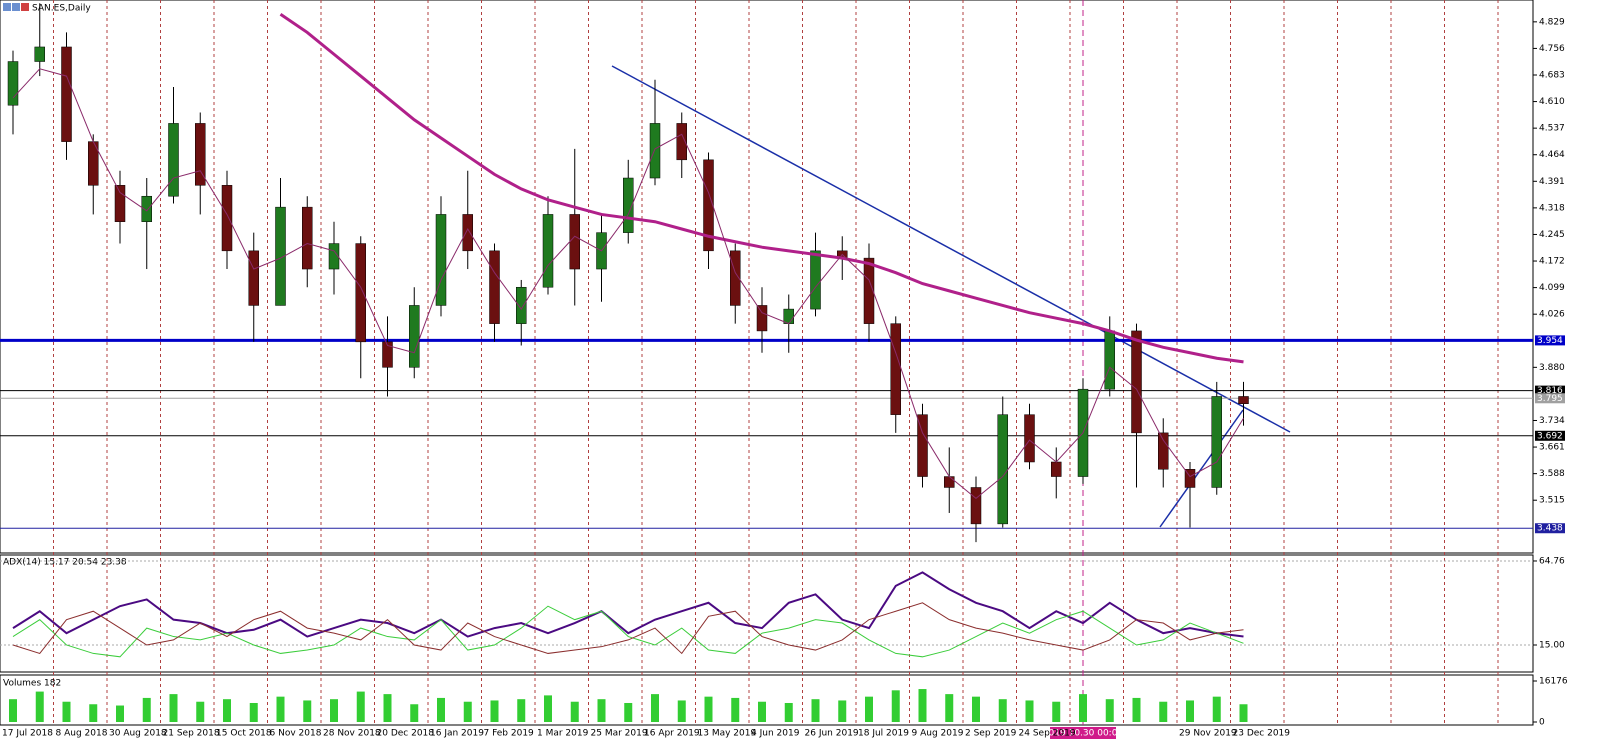  I want to click on y-tick-label: 4.172, so click(1552, 262).